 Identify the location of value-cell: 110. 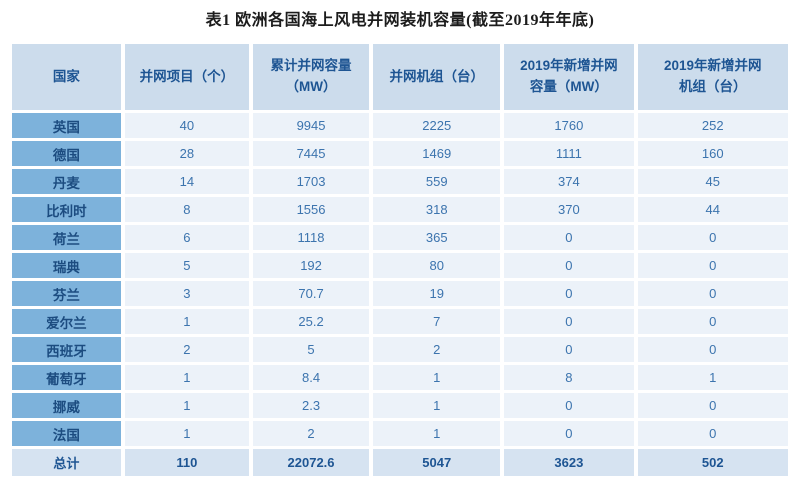
(186, 462).